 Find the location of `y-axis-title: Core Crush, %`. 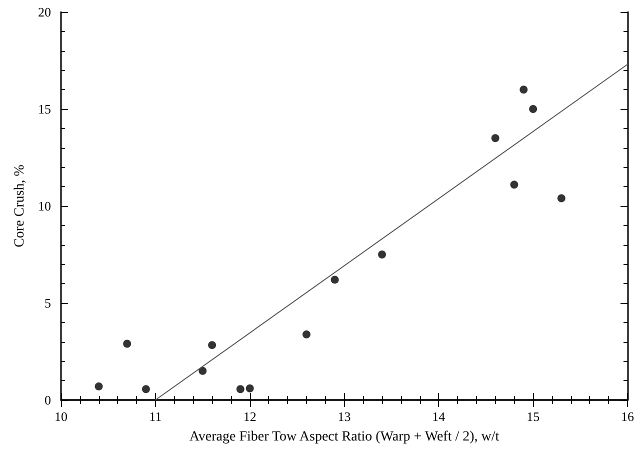

y-axis-title: Core Crush, % is located at coordinates (20, 206).